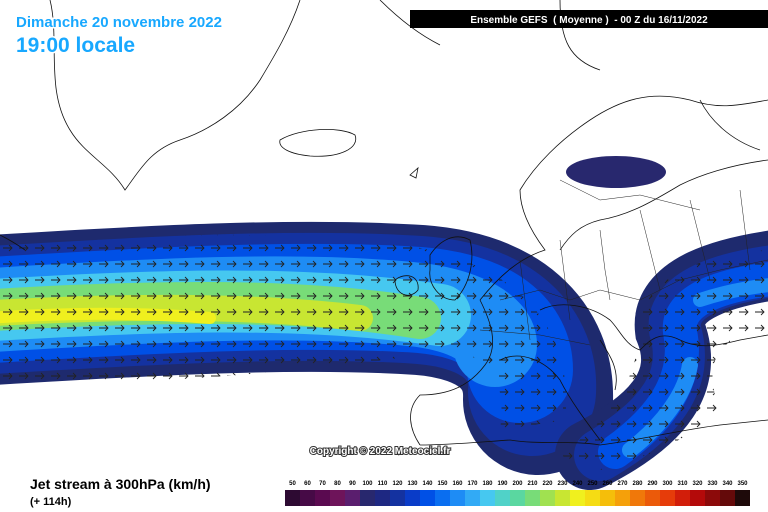 The width and height of the screenshot is (768, 512). I want to click on legend-label: 50, so click(292, 484).